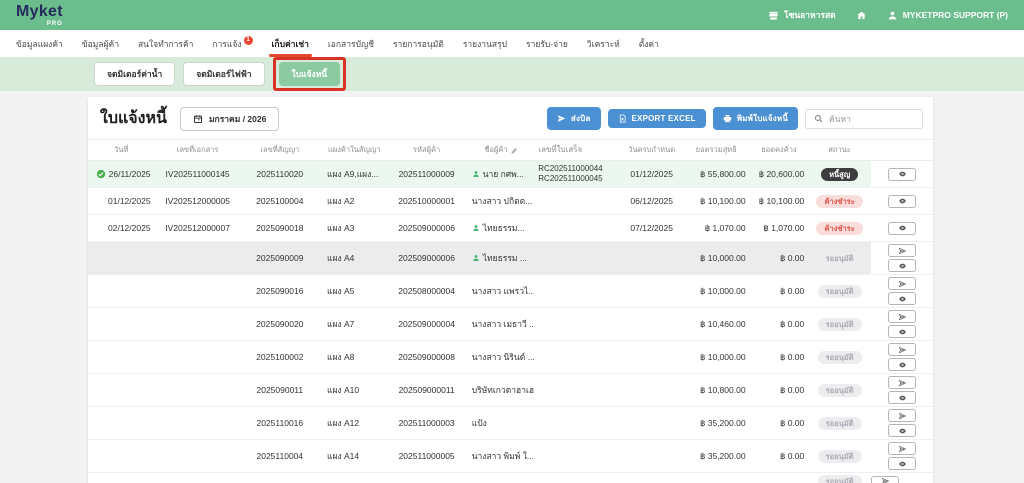  I want to click on status-badge: รออนุมัติ, so click(839, 423).